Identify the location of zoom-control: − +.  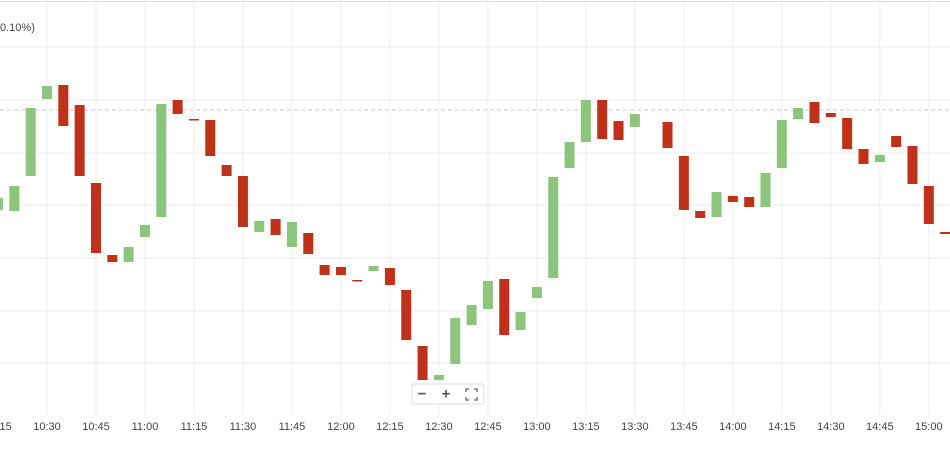
(448, 394).